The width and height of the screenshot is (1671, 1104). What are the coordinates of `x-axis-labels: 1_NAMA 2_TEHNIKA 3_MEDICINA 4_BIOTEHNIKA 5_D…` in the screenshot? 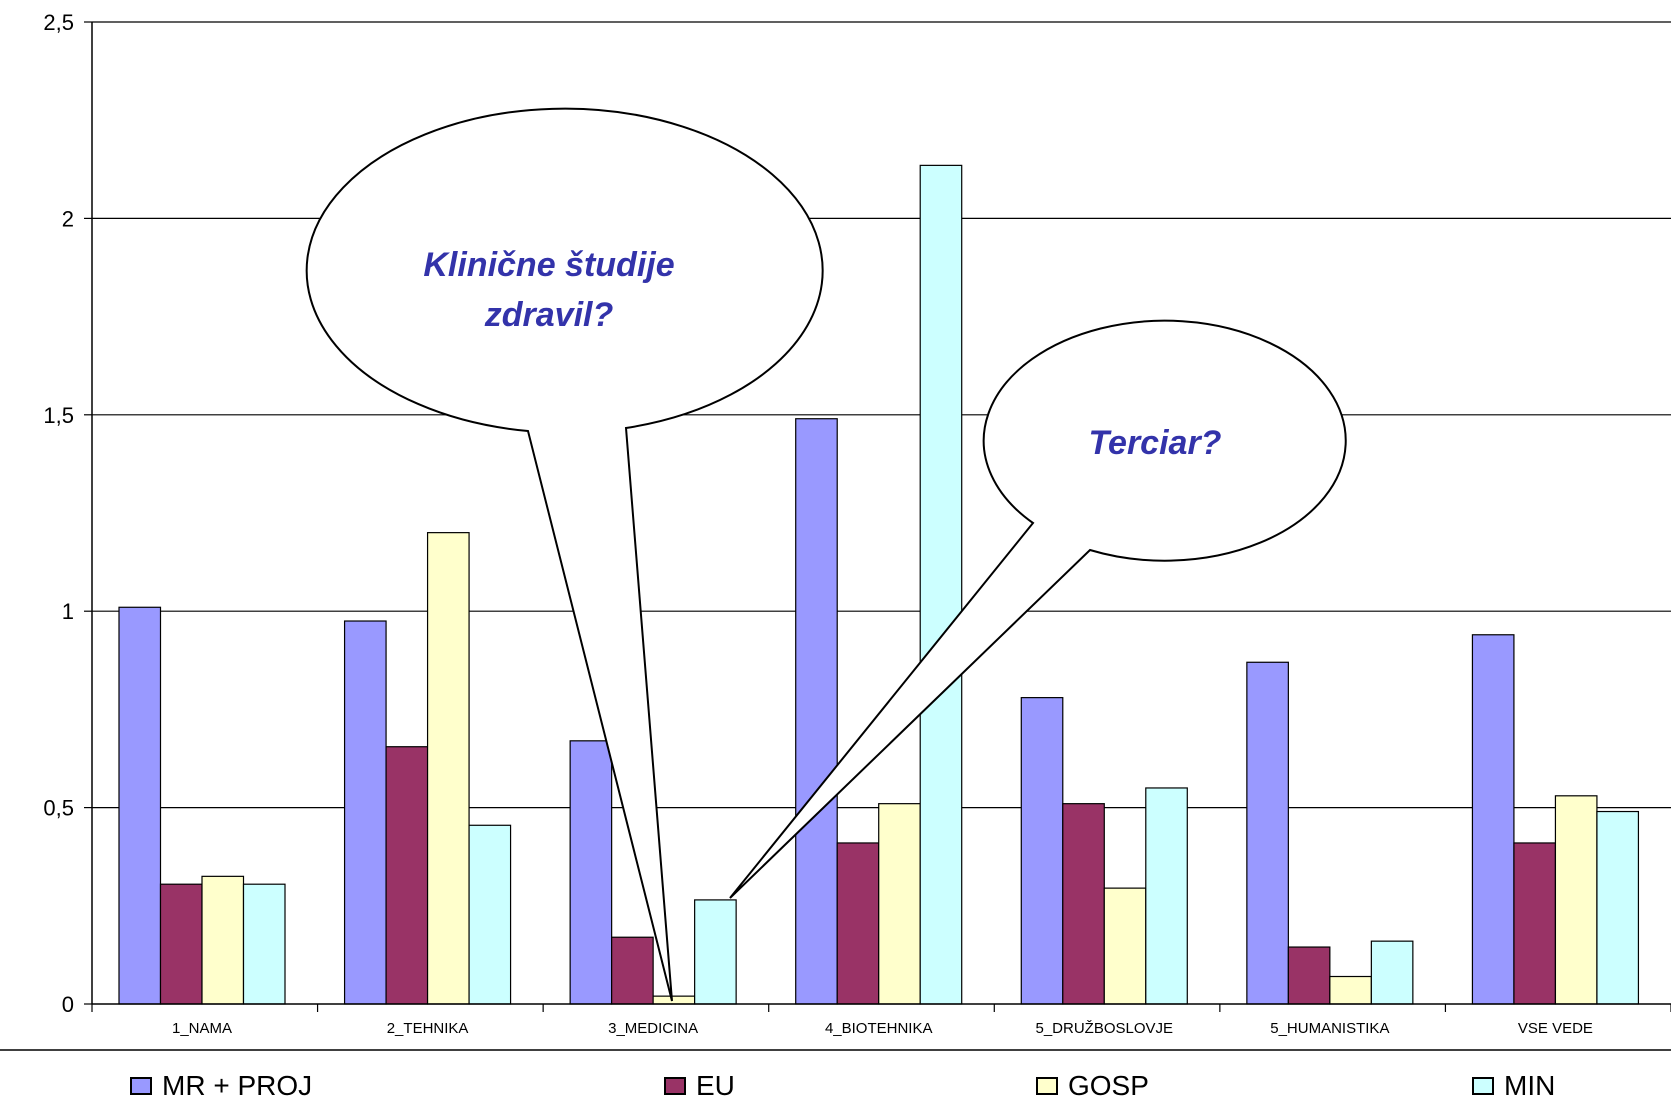 It's located at (882, 1028).